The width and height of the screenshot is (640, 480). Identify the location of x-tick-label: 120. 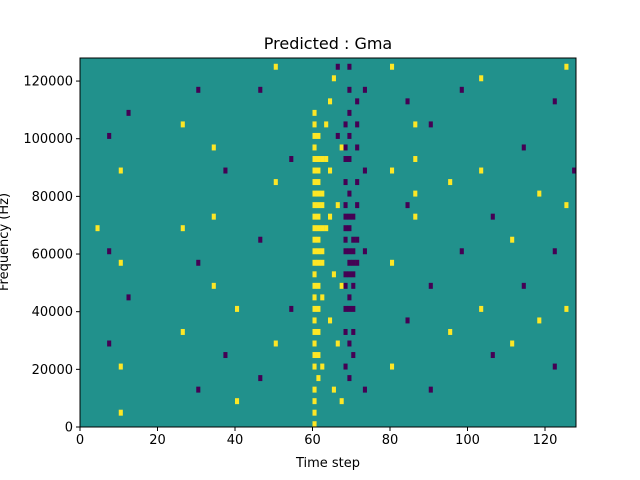
(545, 440).